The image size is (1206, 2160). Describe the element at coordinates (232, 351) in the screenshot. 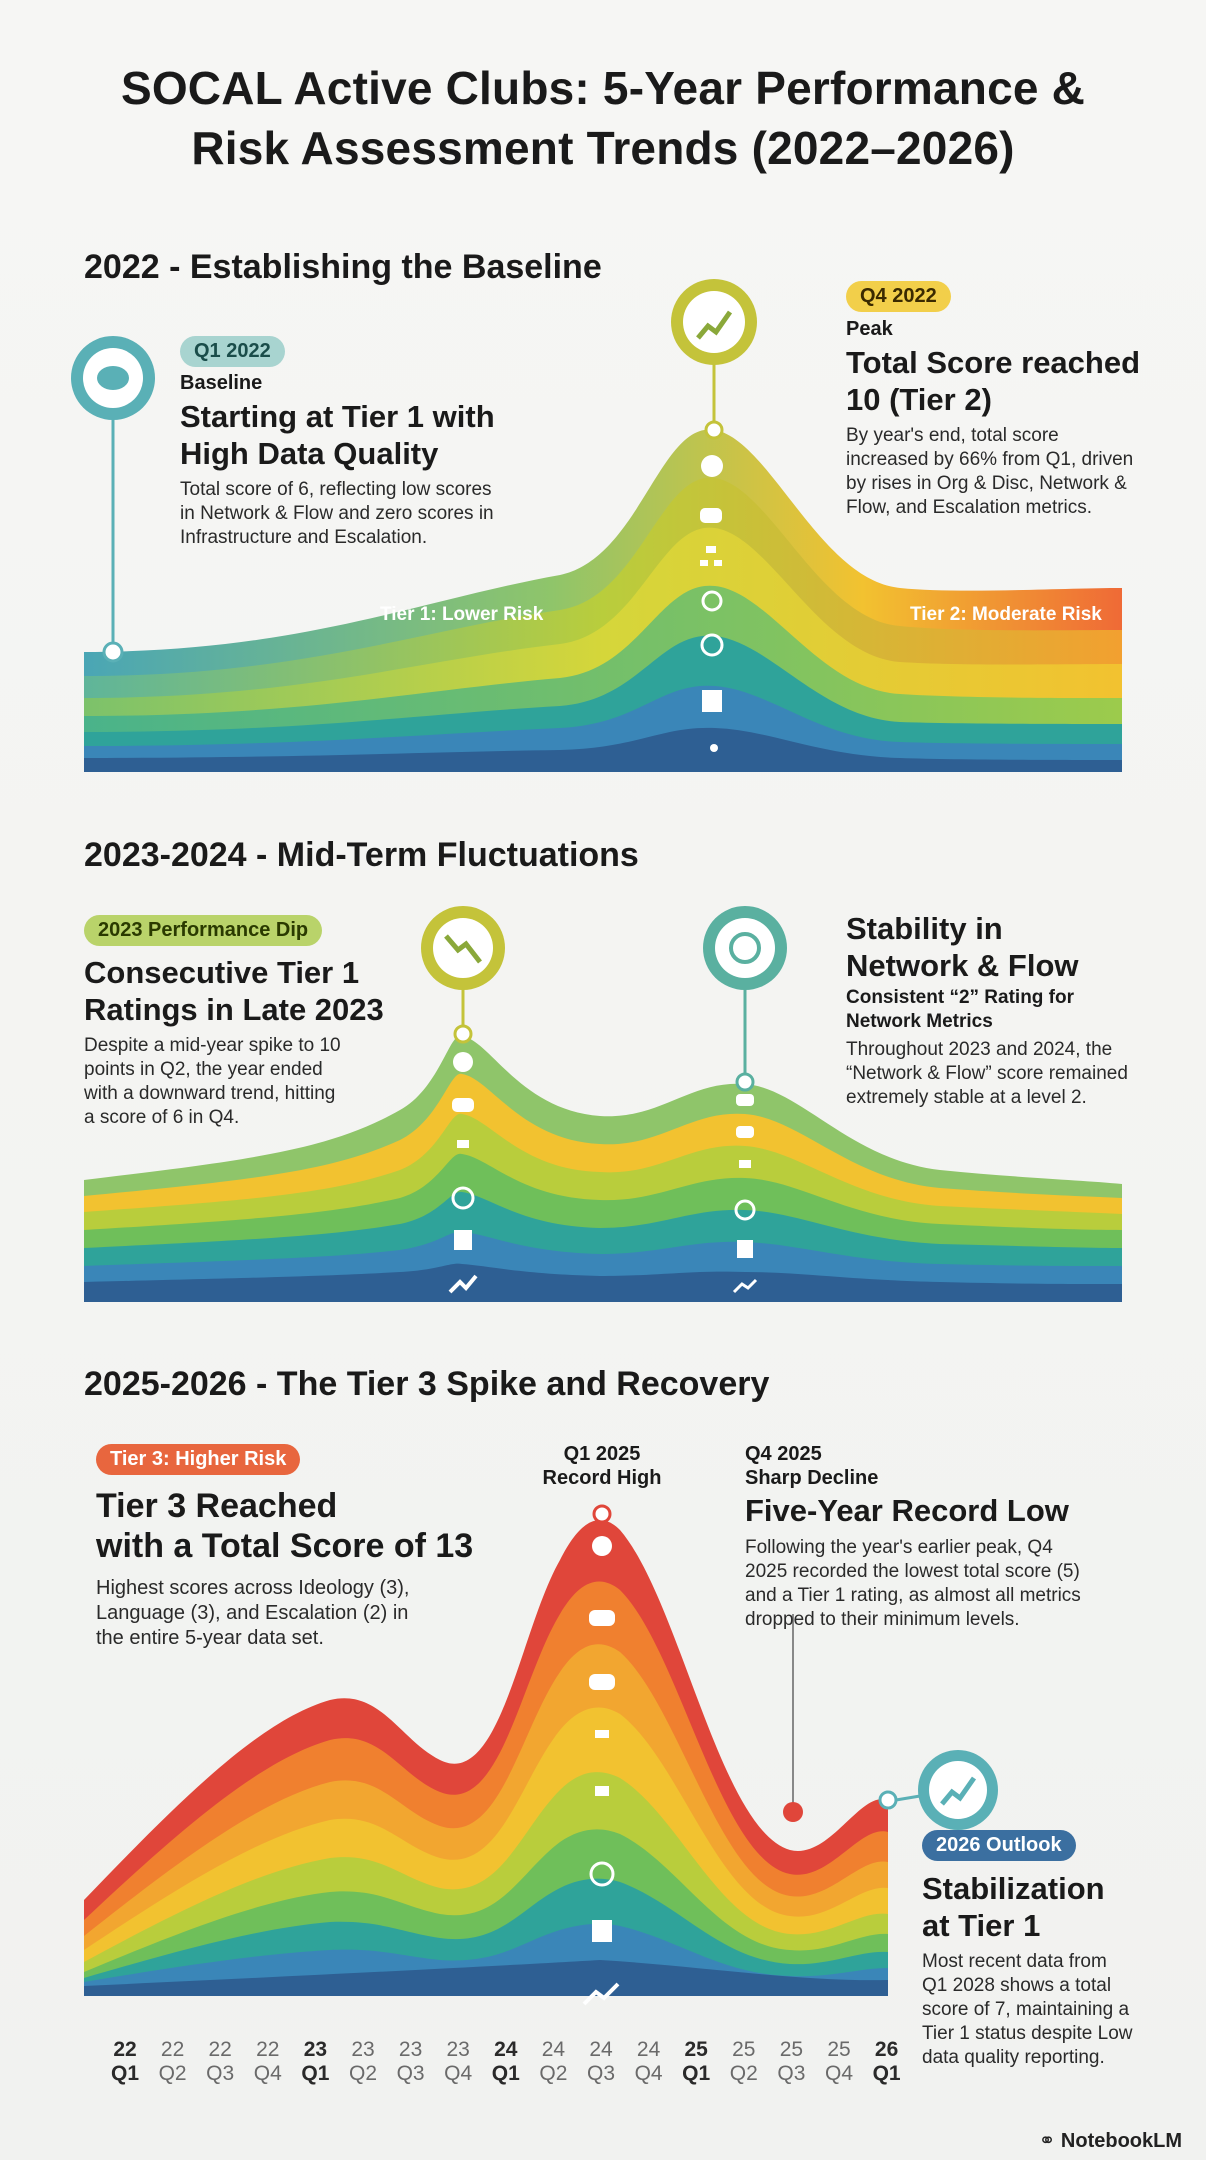

I see `q1-2022-pill: Q1 2022` at that location.